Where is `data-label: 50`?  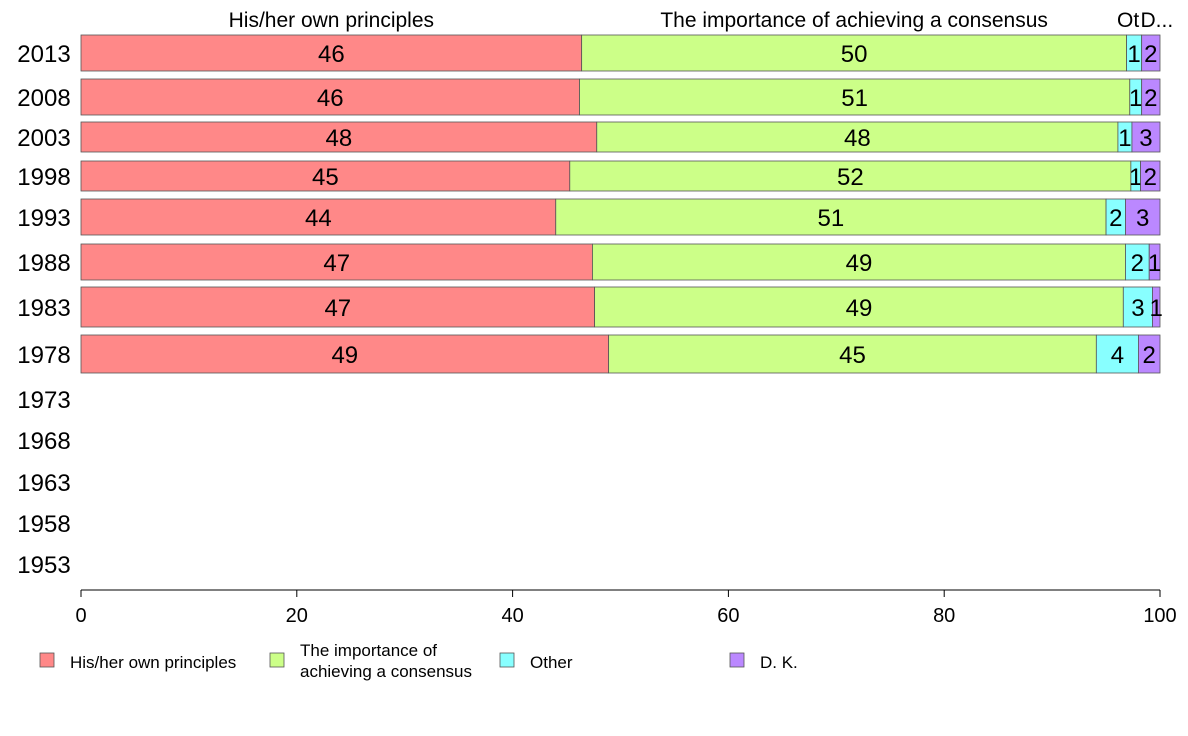 data-label: 50 is located at coordinates (854, 54).